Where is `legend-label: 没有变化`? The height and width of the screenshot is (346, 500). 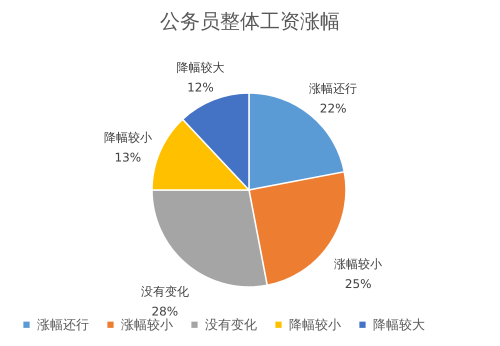 legend-label: 没有变化 is located at coordinates (231, 325).